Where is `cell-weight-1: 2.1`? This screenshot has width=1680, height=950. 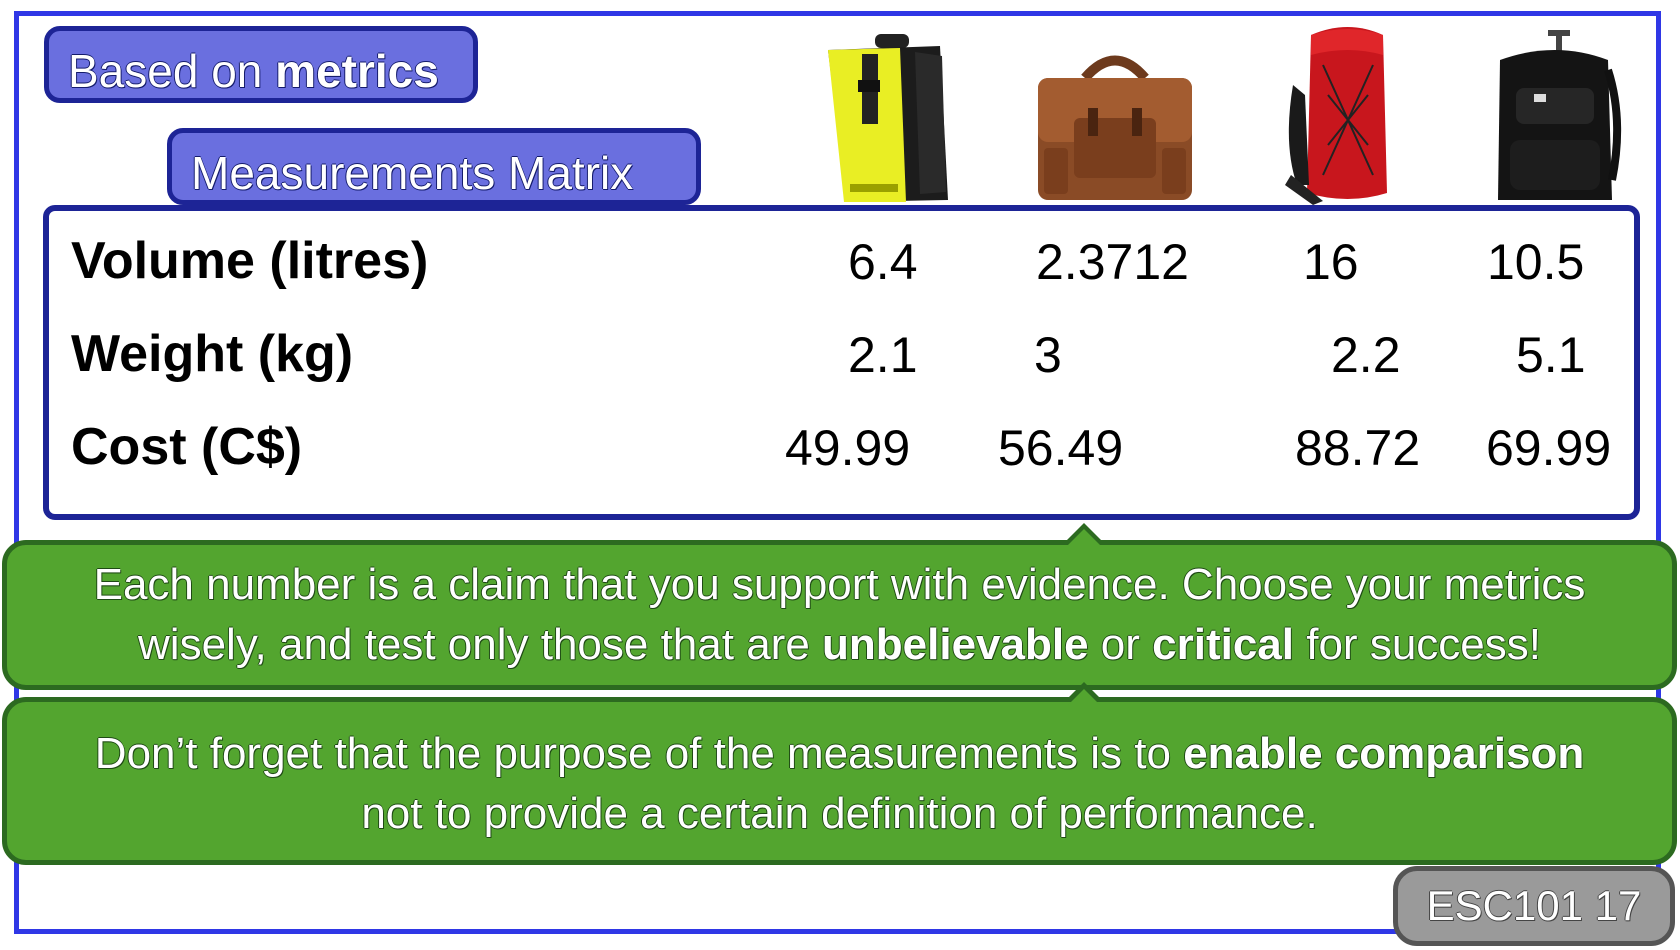
cell-weight-1: 2.1 is located at coordinates (883, 355).